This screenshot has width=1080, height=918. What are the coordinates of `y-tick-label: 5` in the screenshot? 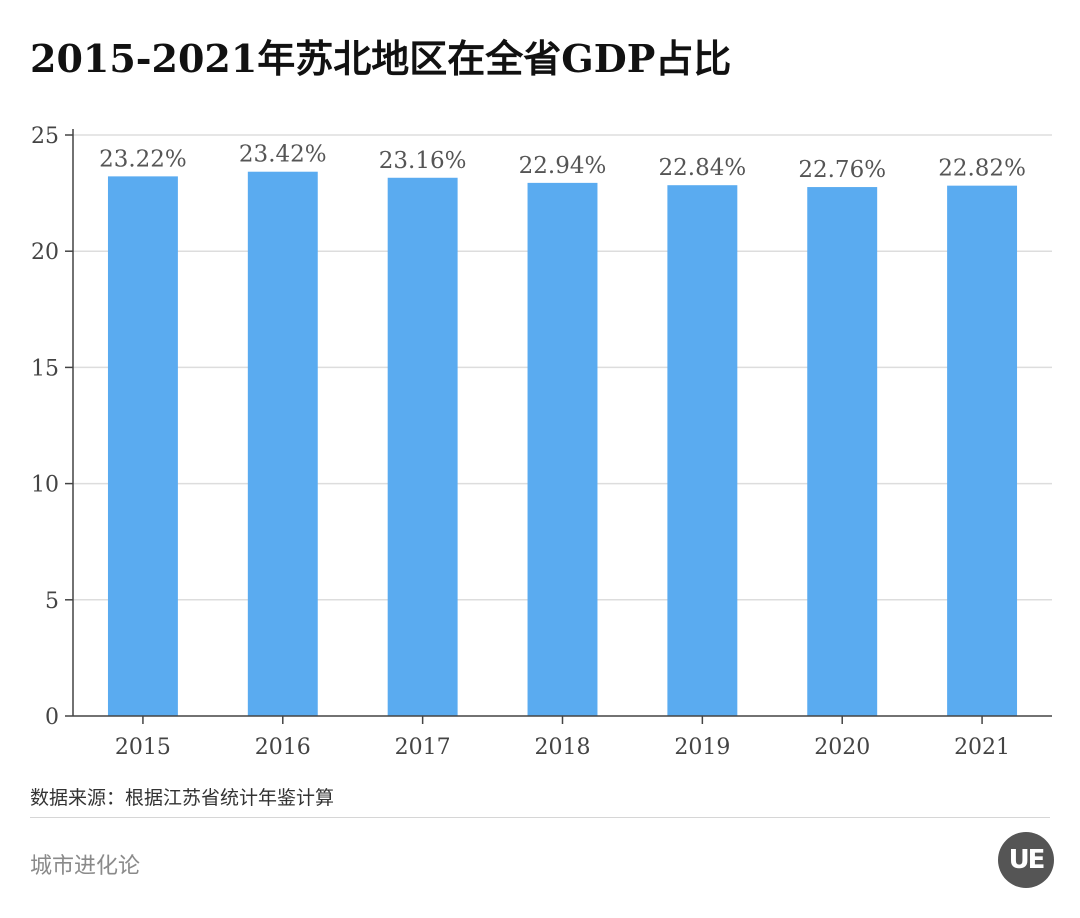 It's located at (52, 601).